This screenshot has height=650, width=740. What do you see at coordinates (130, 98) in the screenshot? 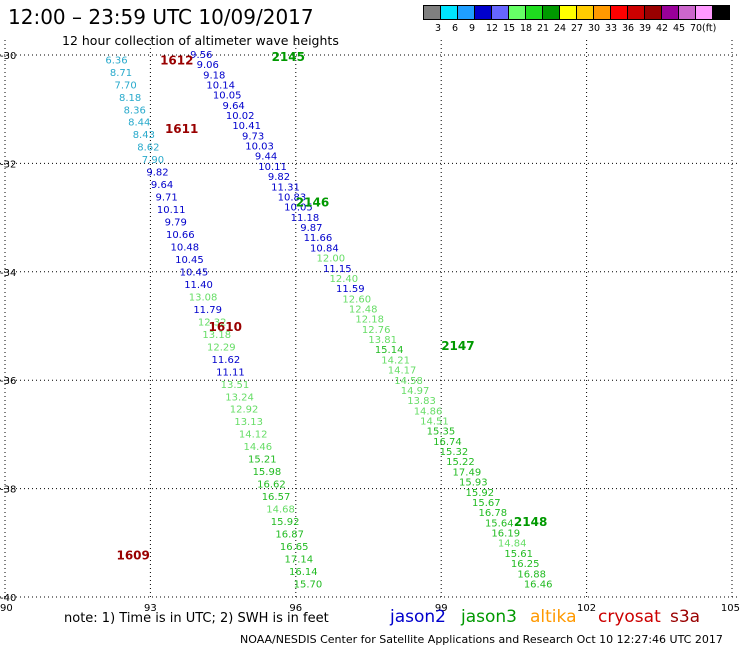
I see `wave-height-label: 8.18` at bounding box center [130, 98].